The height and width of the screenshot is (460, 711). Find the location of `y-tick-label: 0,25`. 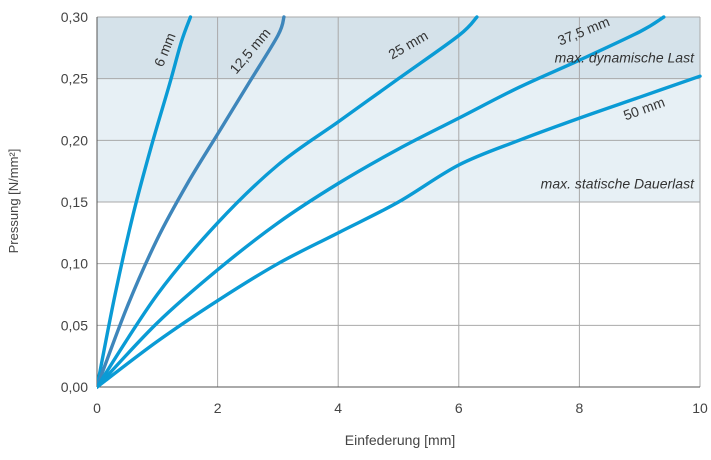

y-tick-label: 0,25 is located at coordinates (74, 79).